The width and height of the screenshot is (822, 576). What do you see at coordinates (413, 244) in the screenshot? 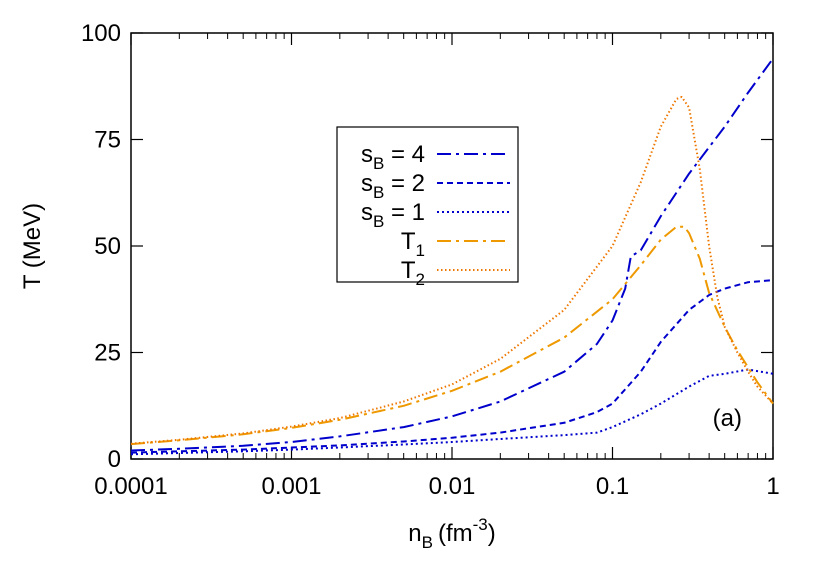
I see `legend-label-3: T1` at bounding box center [413, 244].